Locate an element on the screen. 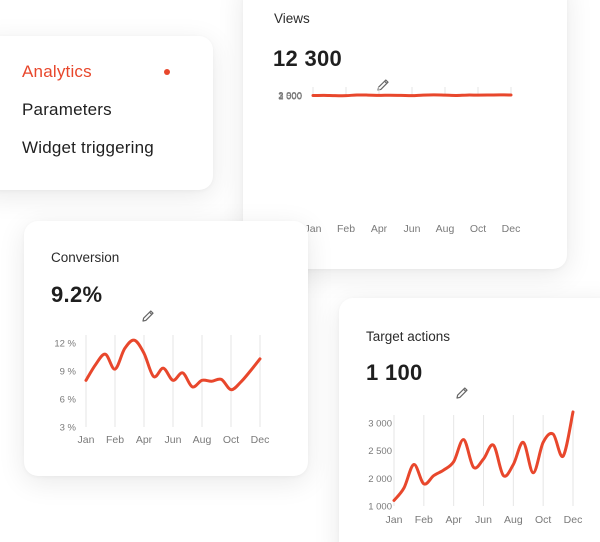  card-value: 12 300 is located at coordinates (308, 58).